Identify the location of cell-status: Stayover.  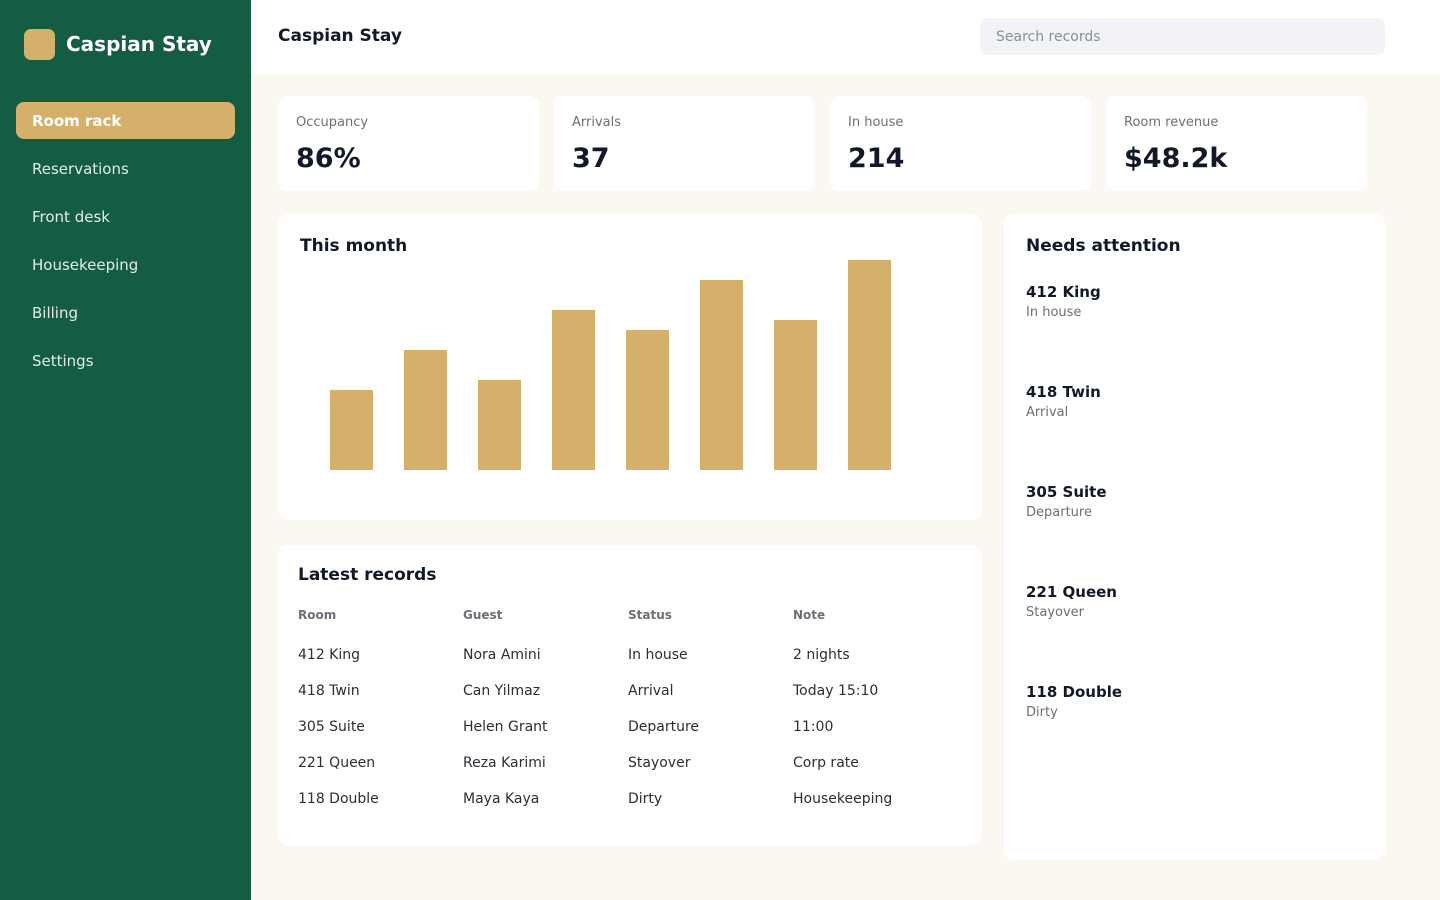
(659, 763).